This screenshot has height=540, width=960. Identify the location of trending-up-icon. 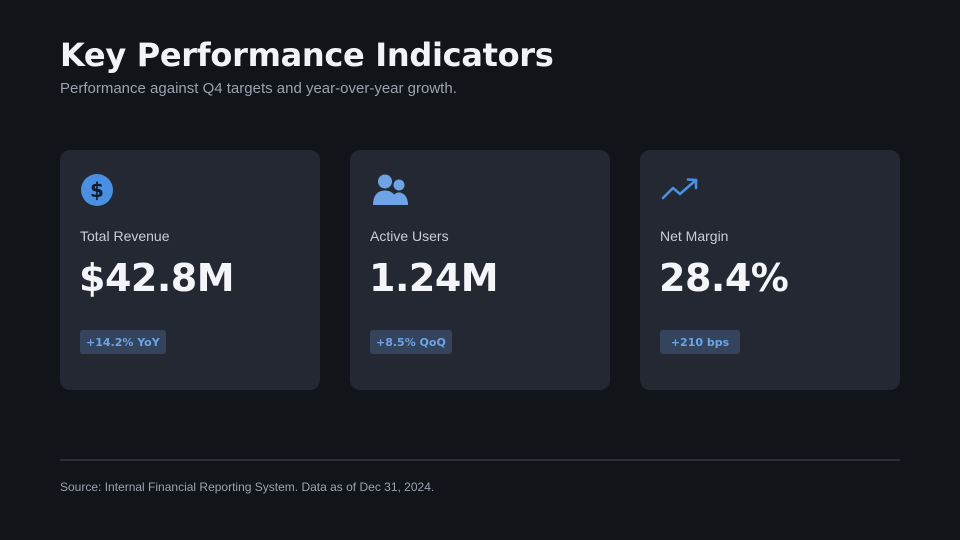
(680, 190).